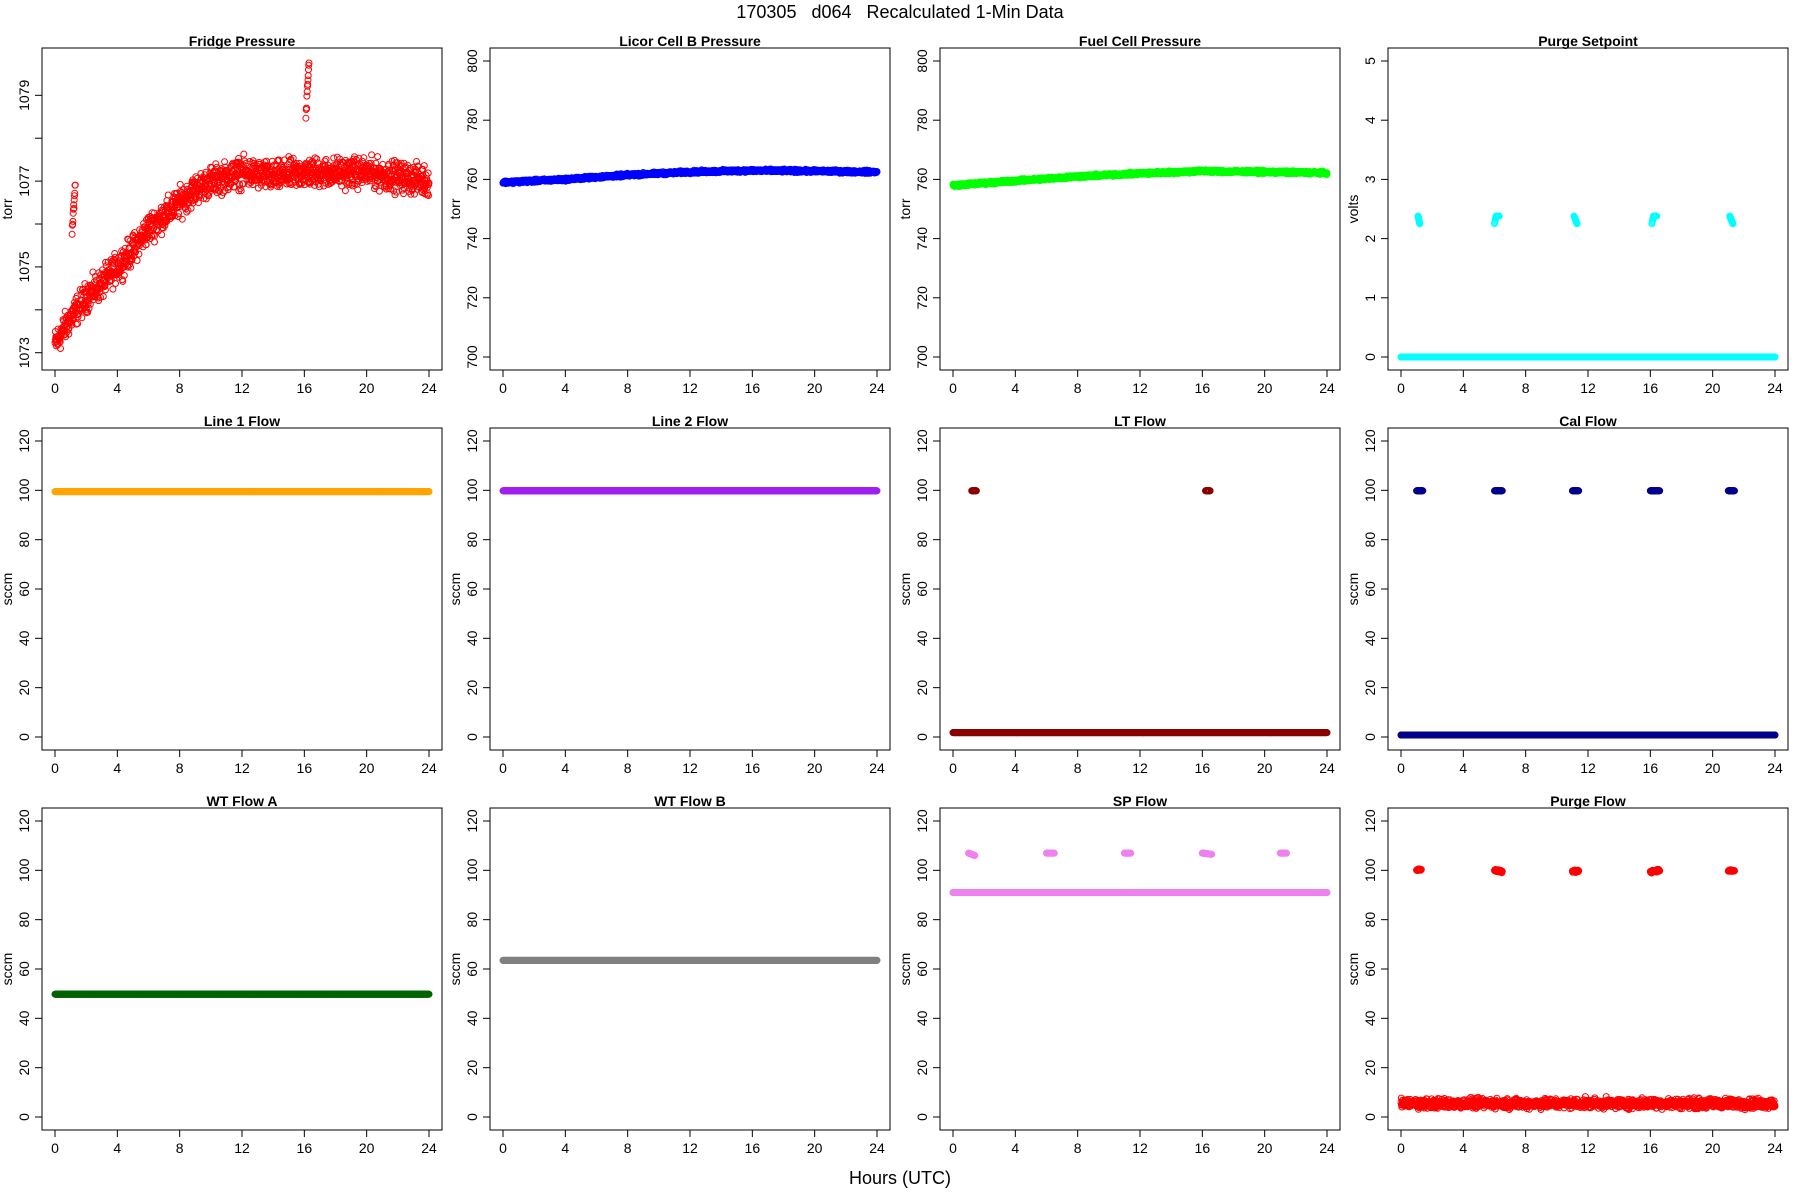 The width and height of the screenshot is (1800, 1200). I want to click on y-tick-label: 3, so click(1370, 179).